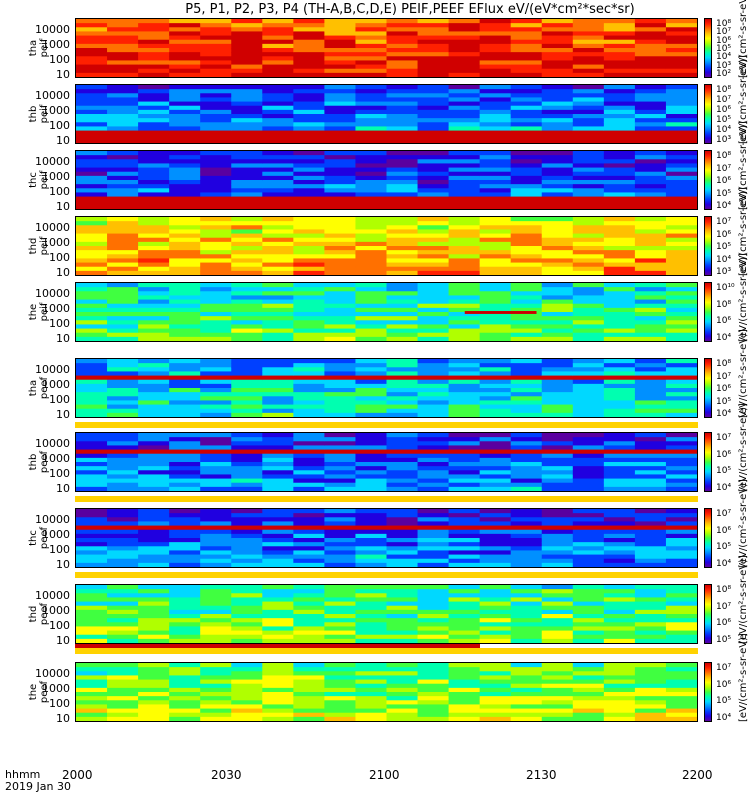 The width and height of the screenshot is (750, 800). I want to click on y-tick-label: 10, so click(63, 564).